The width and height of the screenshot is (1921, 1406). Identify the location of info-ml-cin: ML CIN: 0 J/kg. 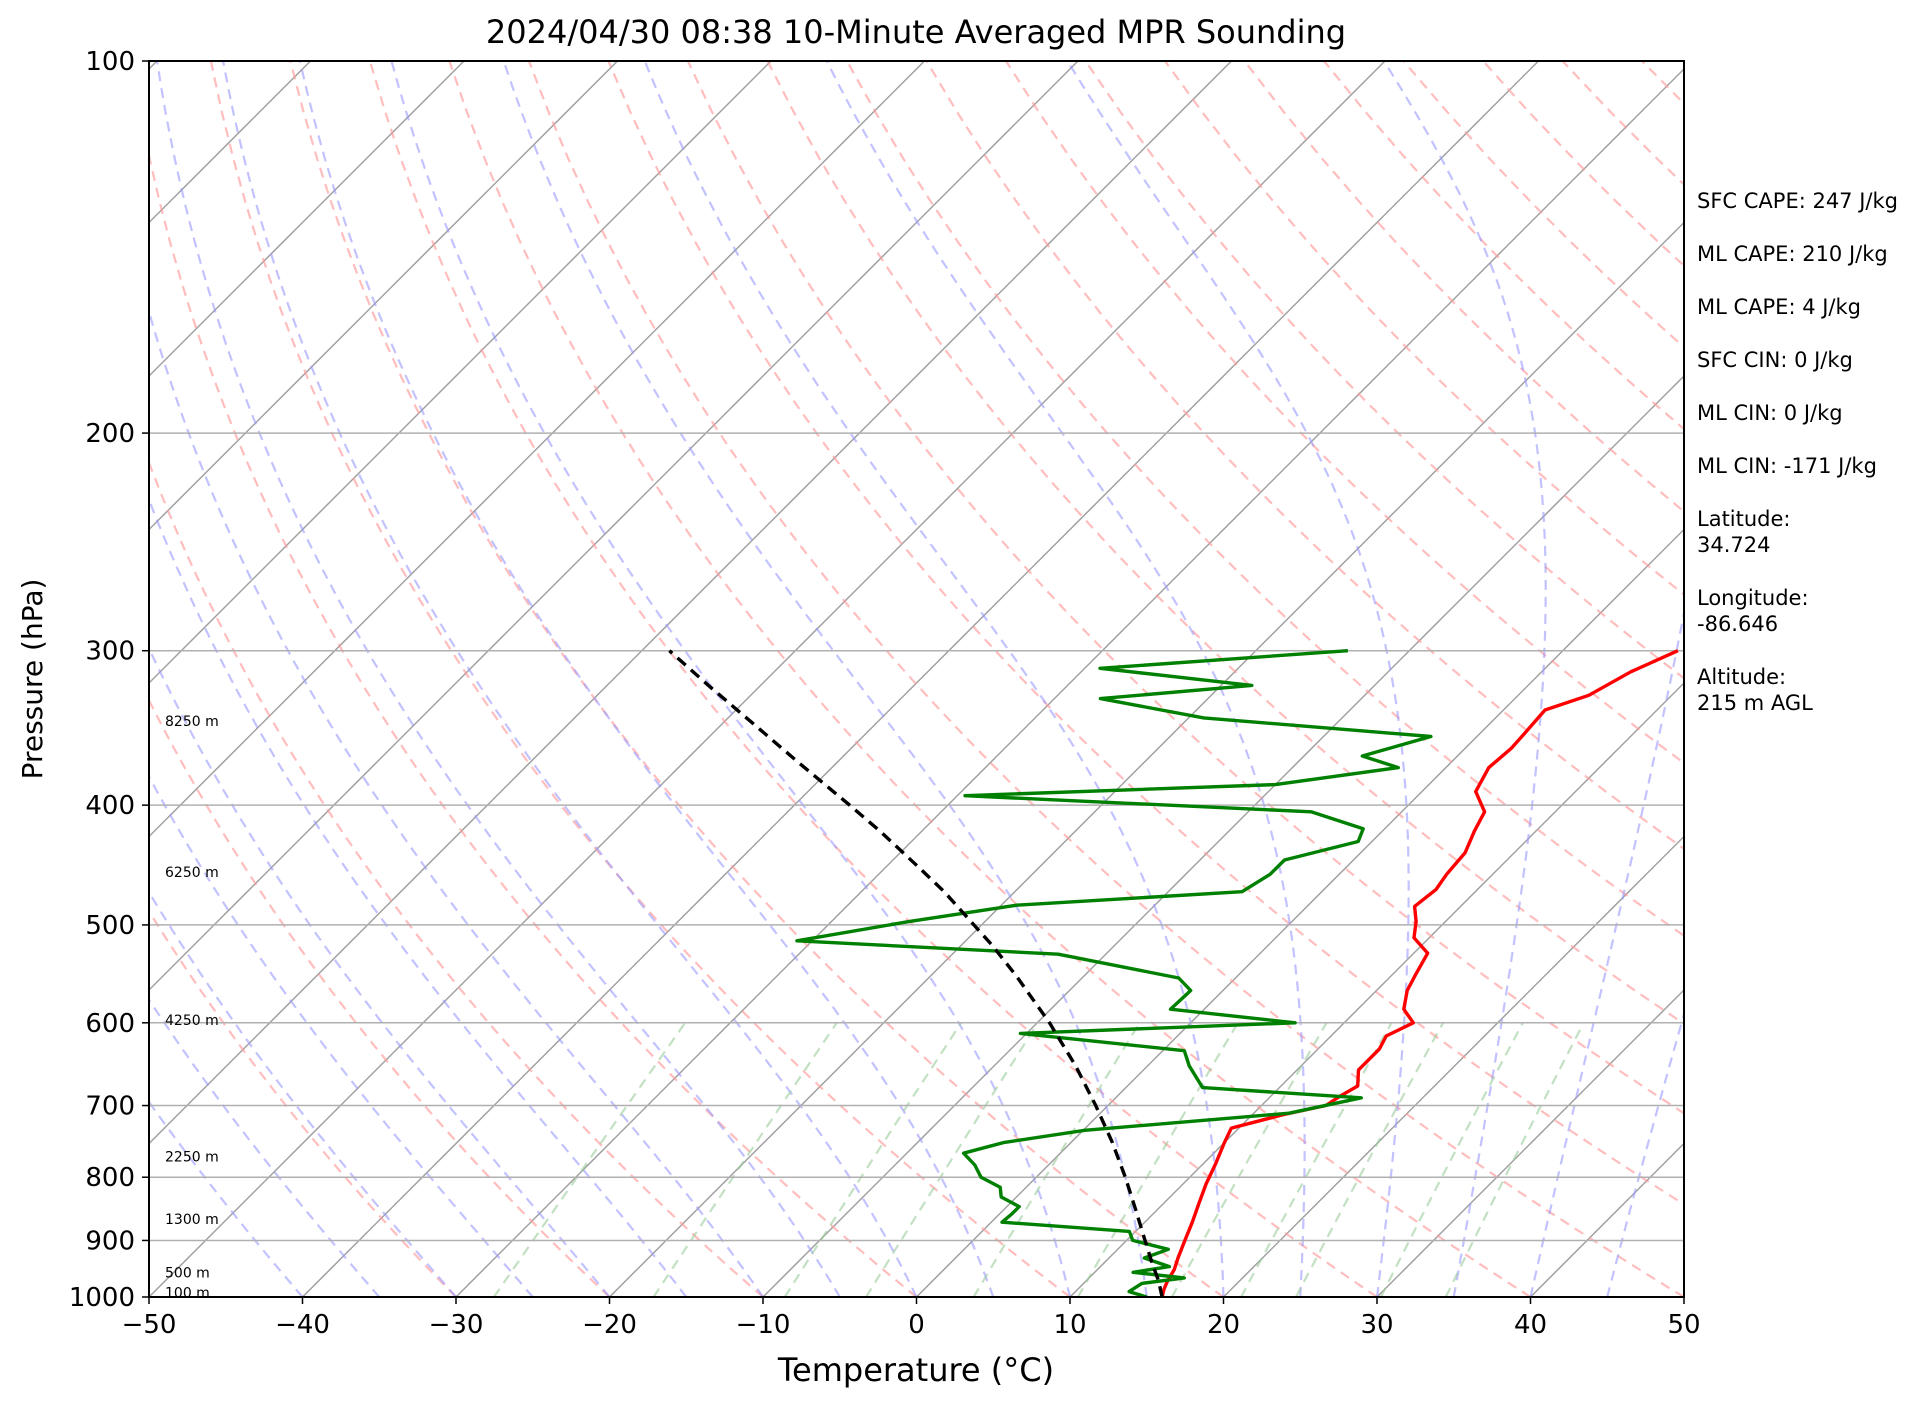
(1807, 413).